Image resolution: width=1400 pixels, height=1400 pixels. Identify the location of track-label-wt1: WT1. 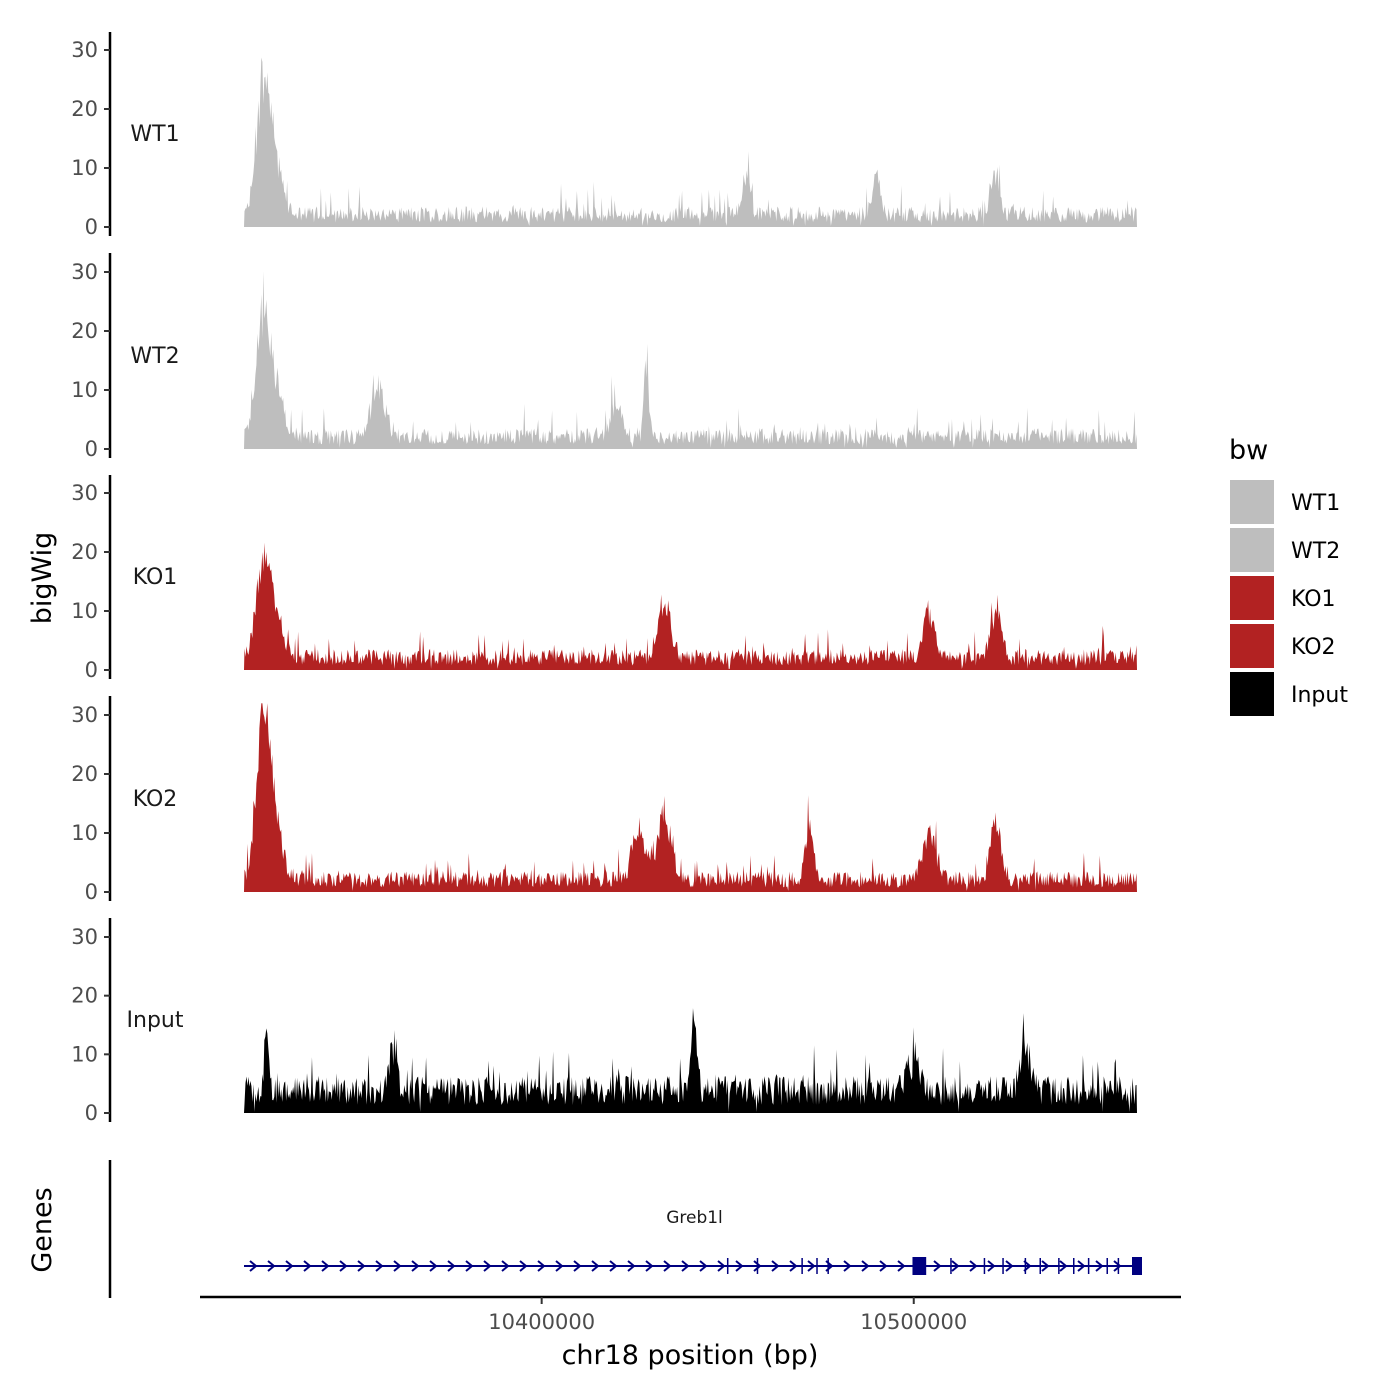
(154, 134).